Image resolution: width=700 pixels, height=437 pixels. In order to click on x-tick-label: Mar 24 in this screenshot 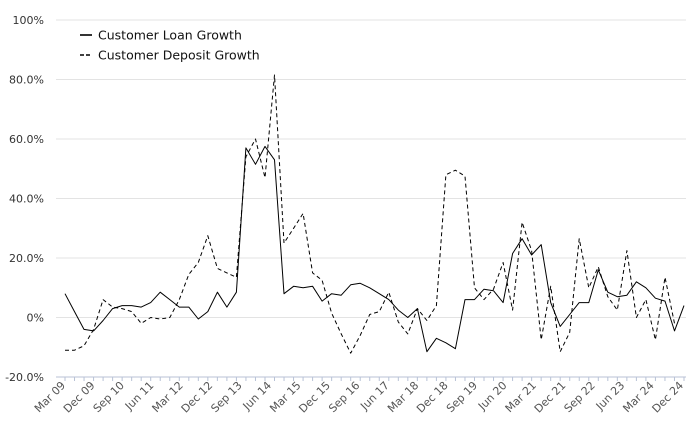, I will do `click(638, 397)`.